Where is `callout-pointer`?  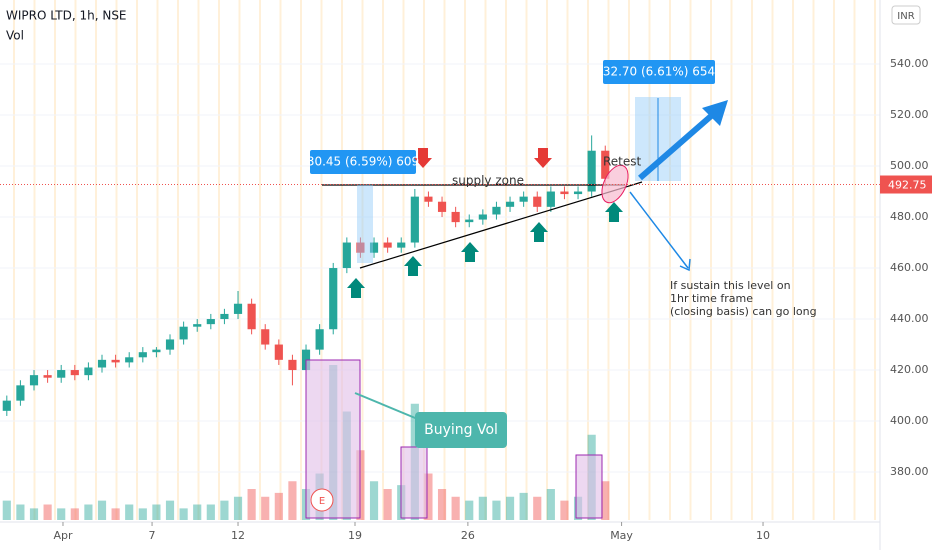 callout-pointer is located at coordinates (387, 406).